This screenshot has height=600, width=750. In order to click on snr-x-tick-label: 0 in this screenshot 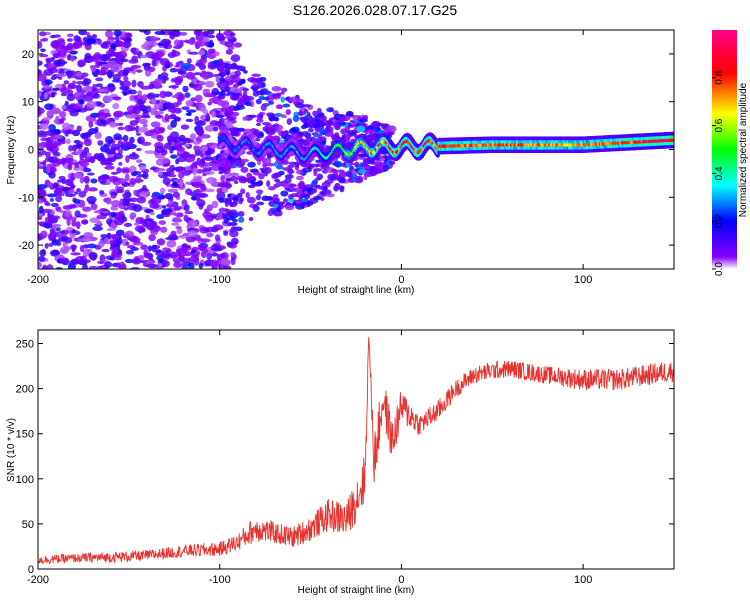, I will do `click(401, 580)`.